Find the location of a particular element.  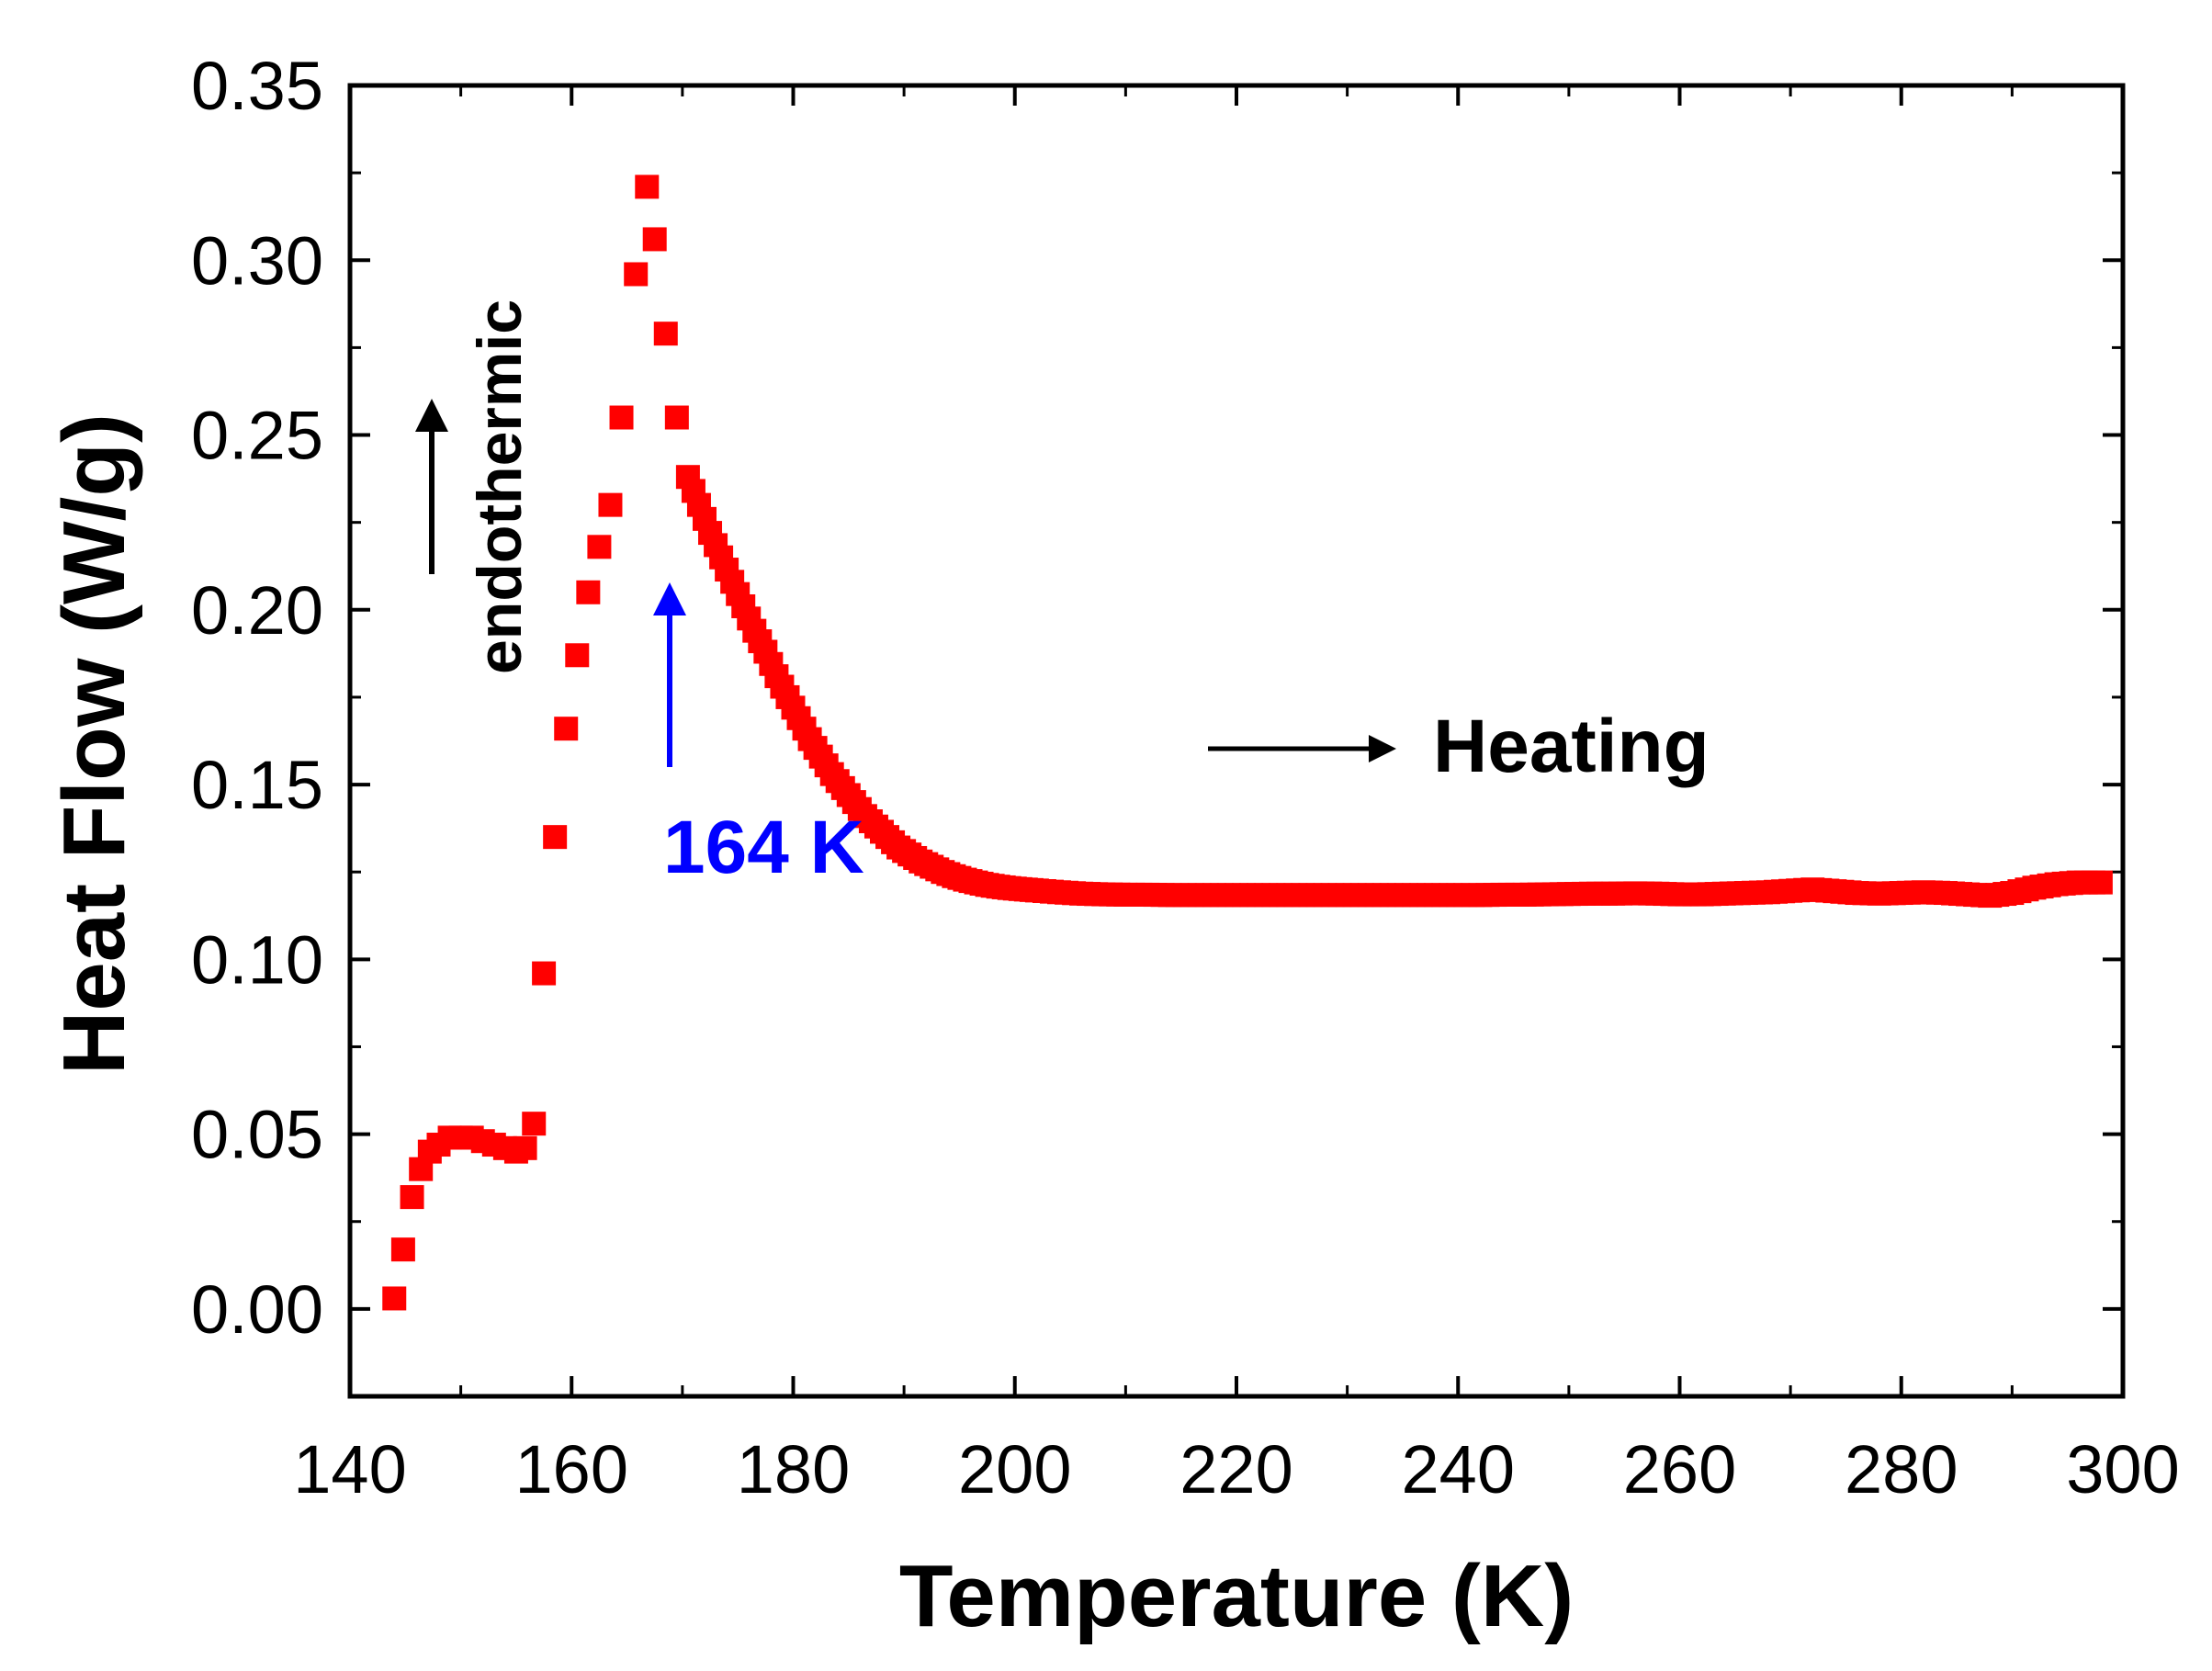

x-tick-label: 180 is located at coordinates (793, 1469).